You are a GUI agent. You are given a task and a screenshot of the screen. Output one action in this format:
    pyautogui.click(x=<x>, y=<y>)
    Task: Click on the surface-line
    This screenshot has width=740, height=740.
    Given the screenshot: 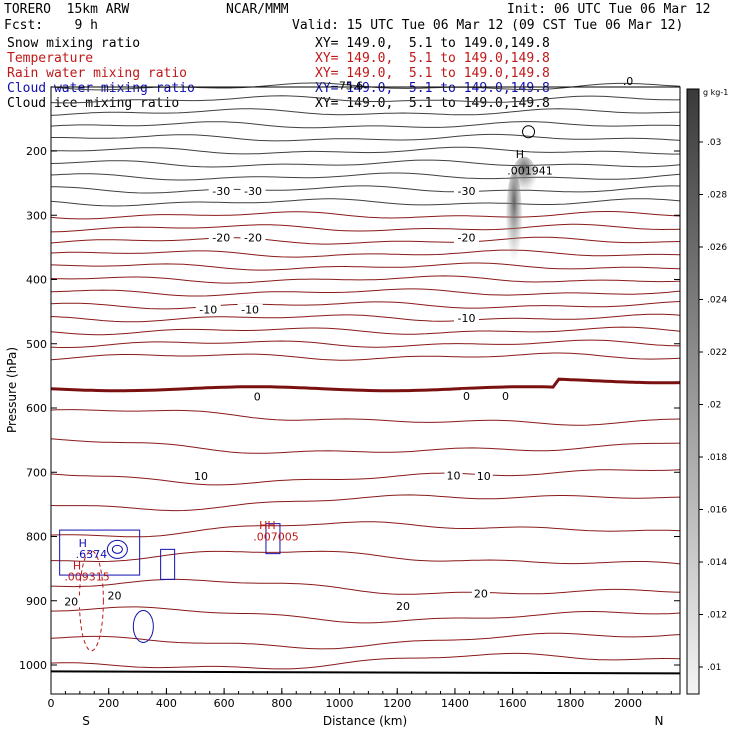 What is the action you would take?
    pyautogui.click(x=365, y=672)
    